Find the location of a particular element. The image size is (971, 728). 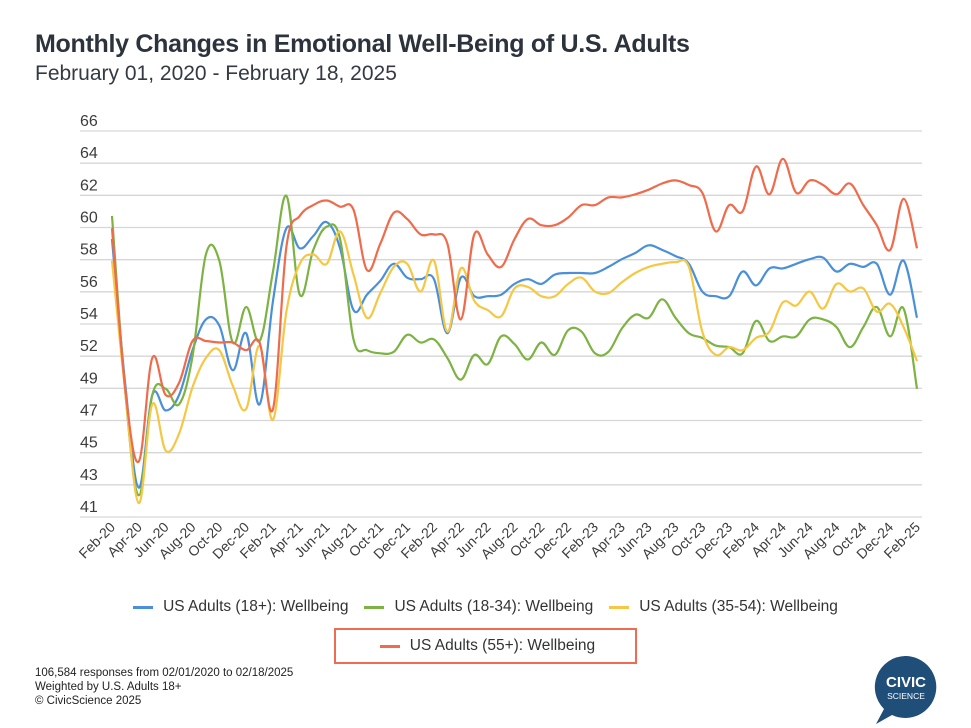

legend-label: US Adults (18+): Wellbeing is located at coordinates (256, 606).